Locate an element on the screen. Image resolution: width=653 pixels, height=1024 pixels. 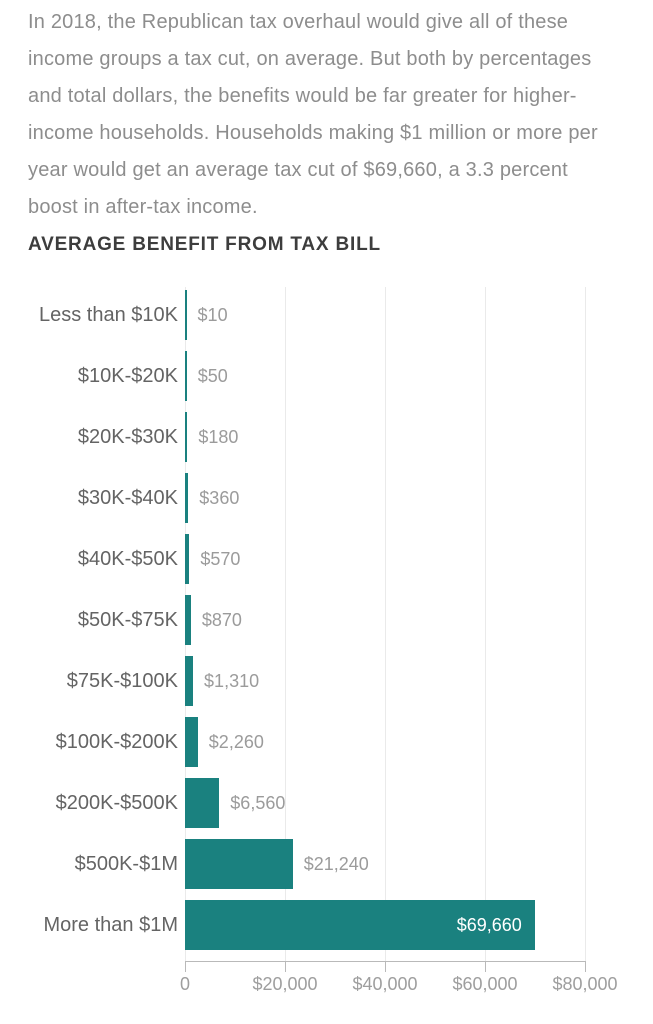
x-tick-label: 0 is located at coordinates (184, 984).